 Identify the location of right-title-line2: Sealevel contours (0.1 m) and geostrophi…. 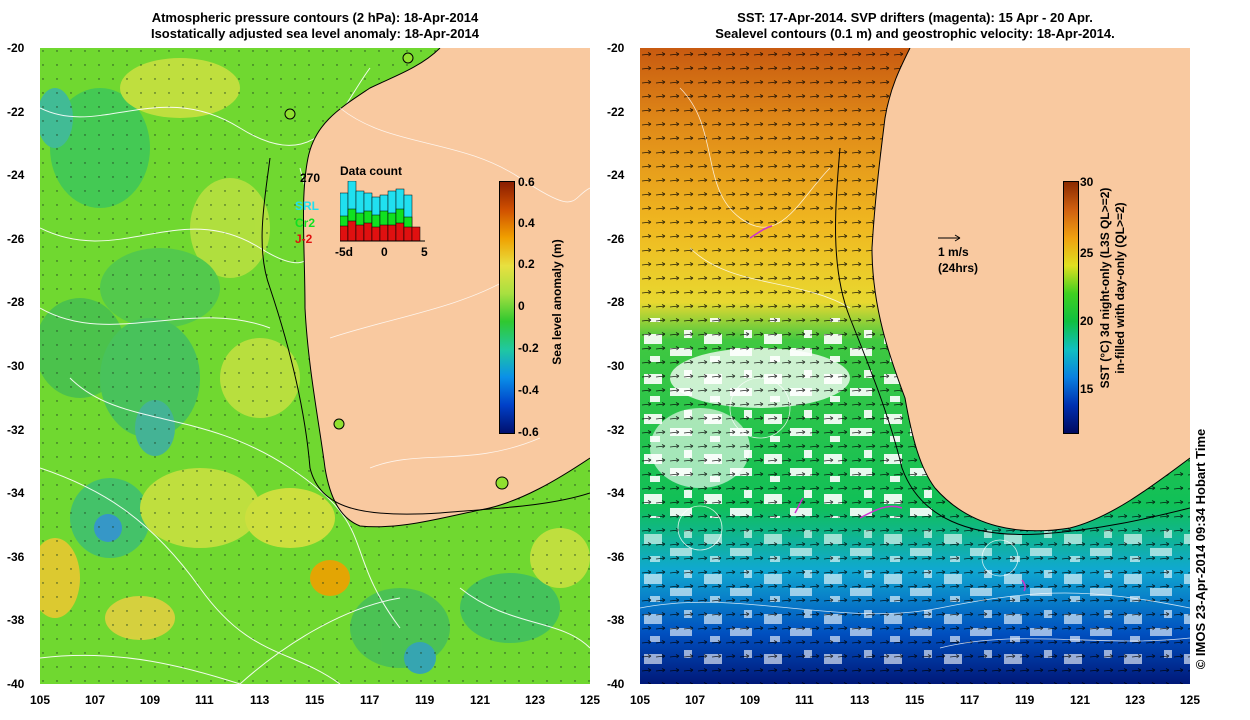
(915, 33).